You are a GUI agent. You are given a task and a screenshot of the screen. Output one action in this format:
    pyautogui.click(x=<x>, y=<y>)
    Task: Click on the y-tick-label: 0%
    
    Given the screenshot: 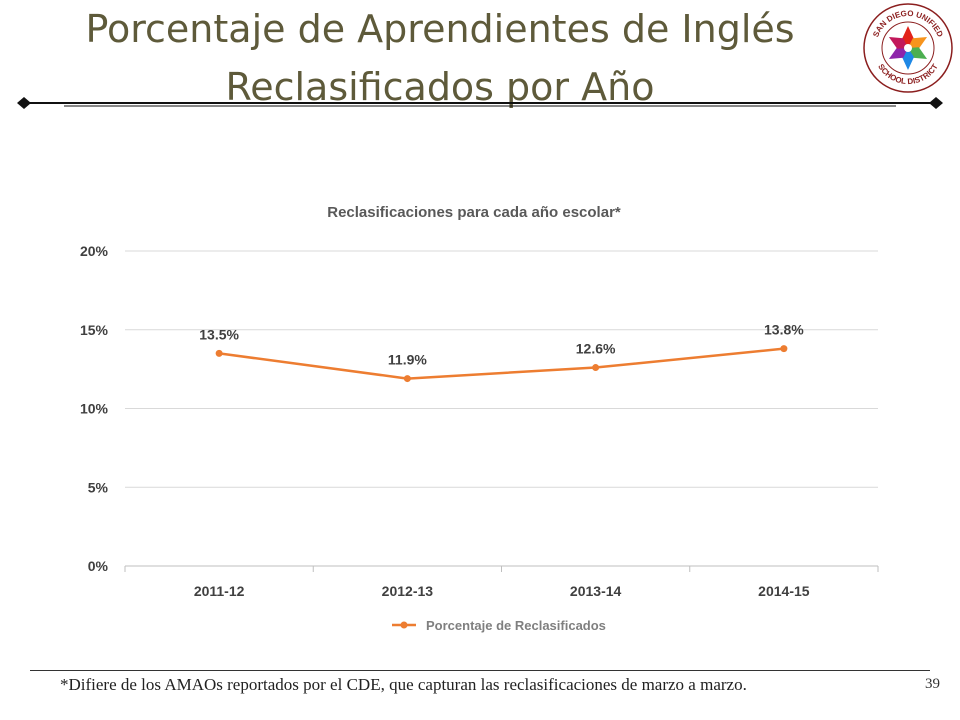 What is the action you would take?
    pyautogui.click(x=98, y=566)
    